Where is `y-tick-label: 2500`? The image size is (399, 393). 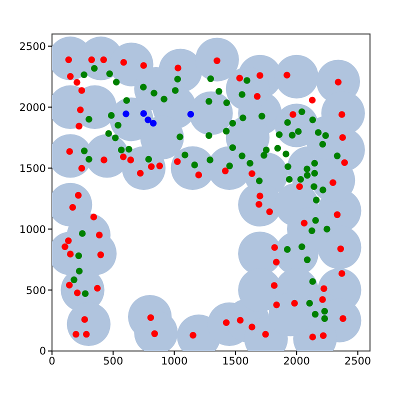 y-tick-label: 2500 is located at coordinates (32, 46).